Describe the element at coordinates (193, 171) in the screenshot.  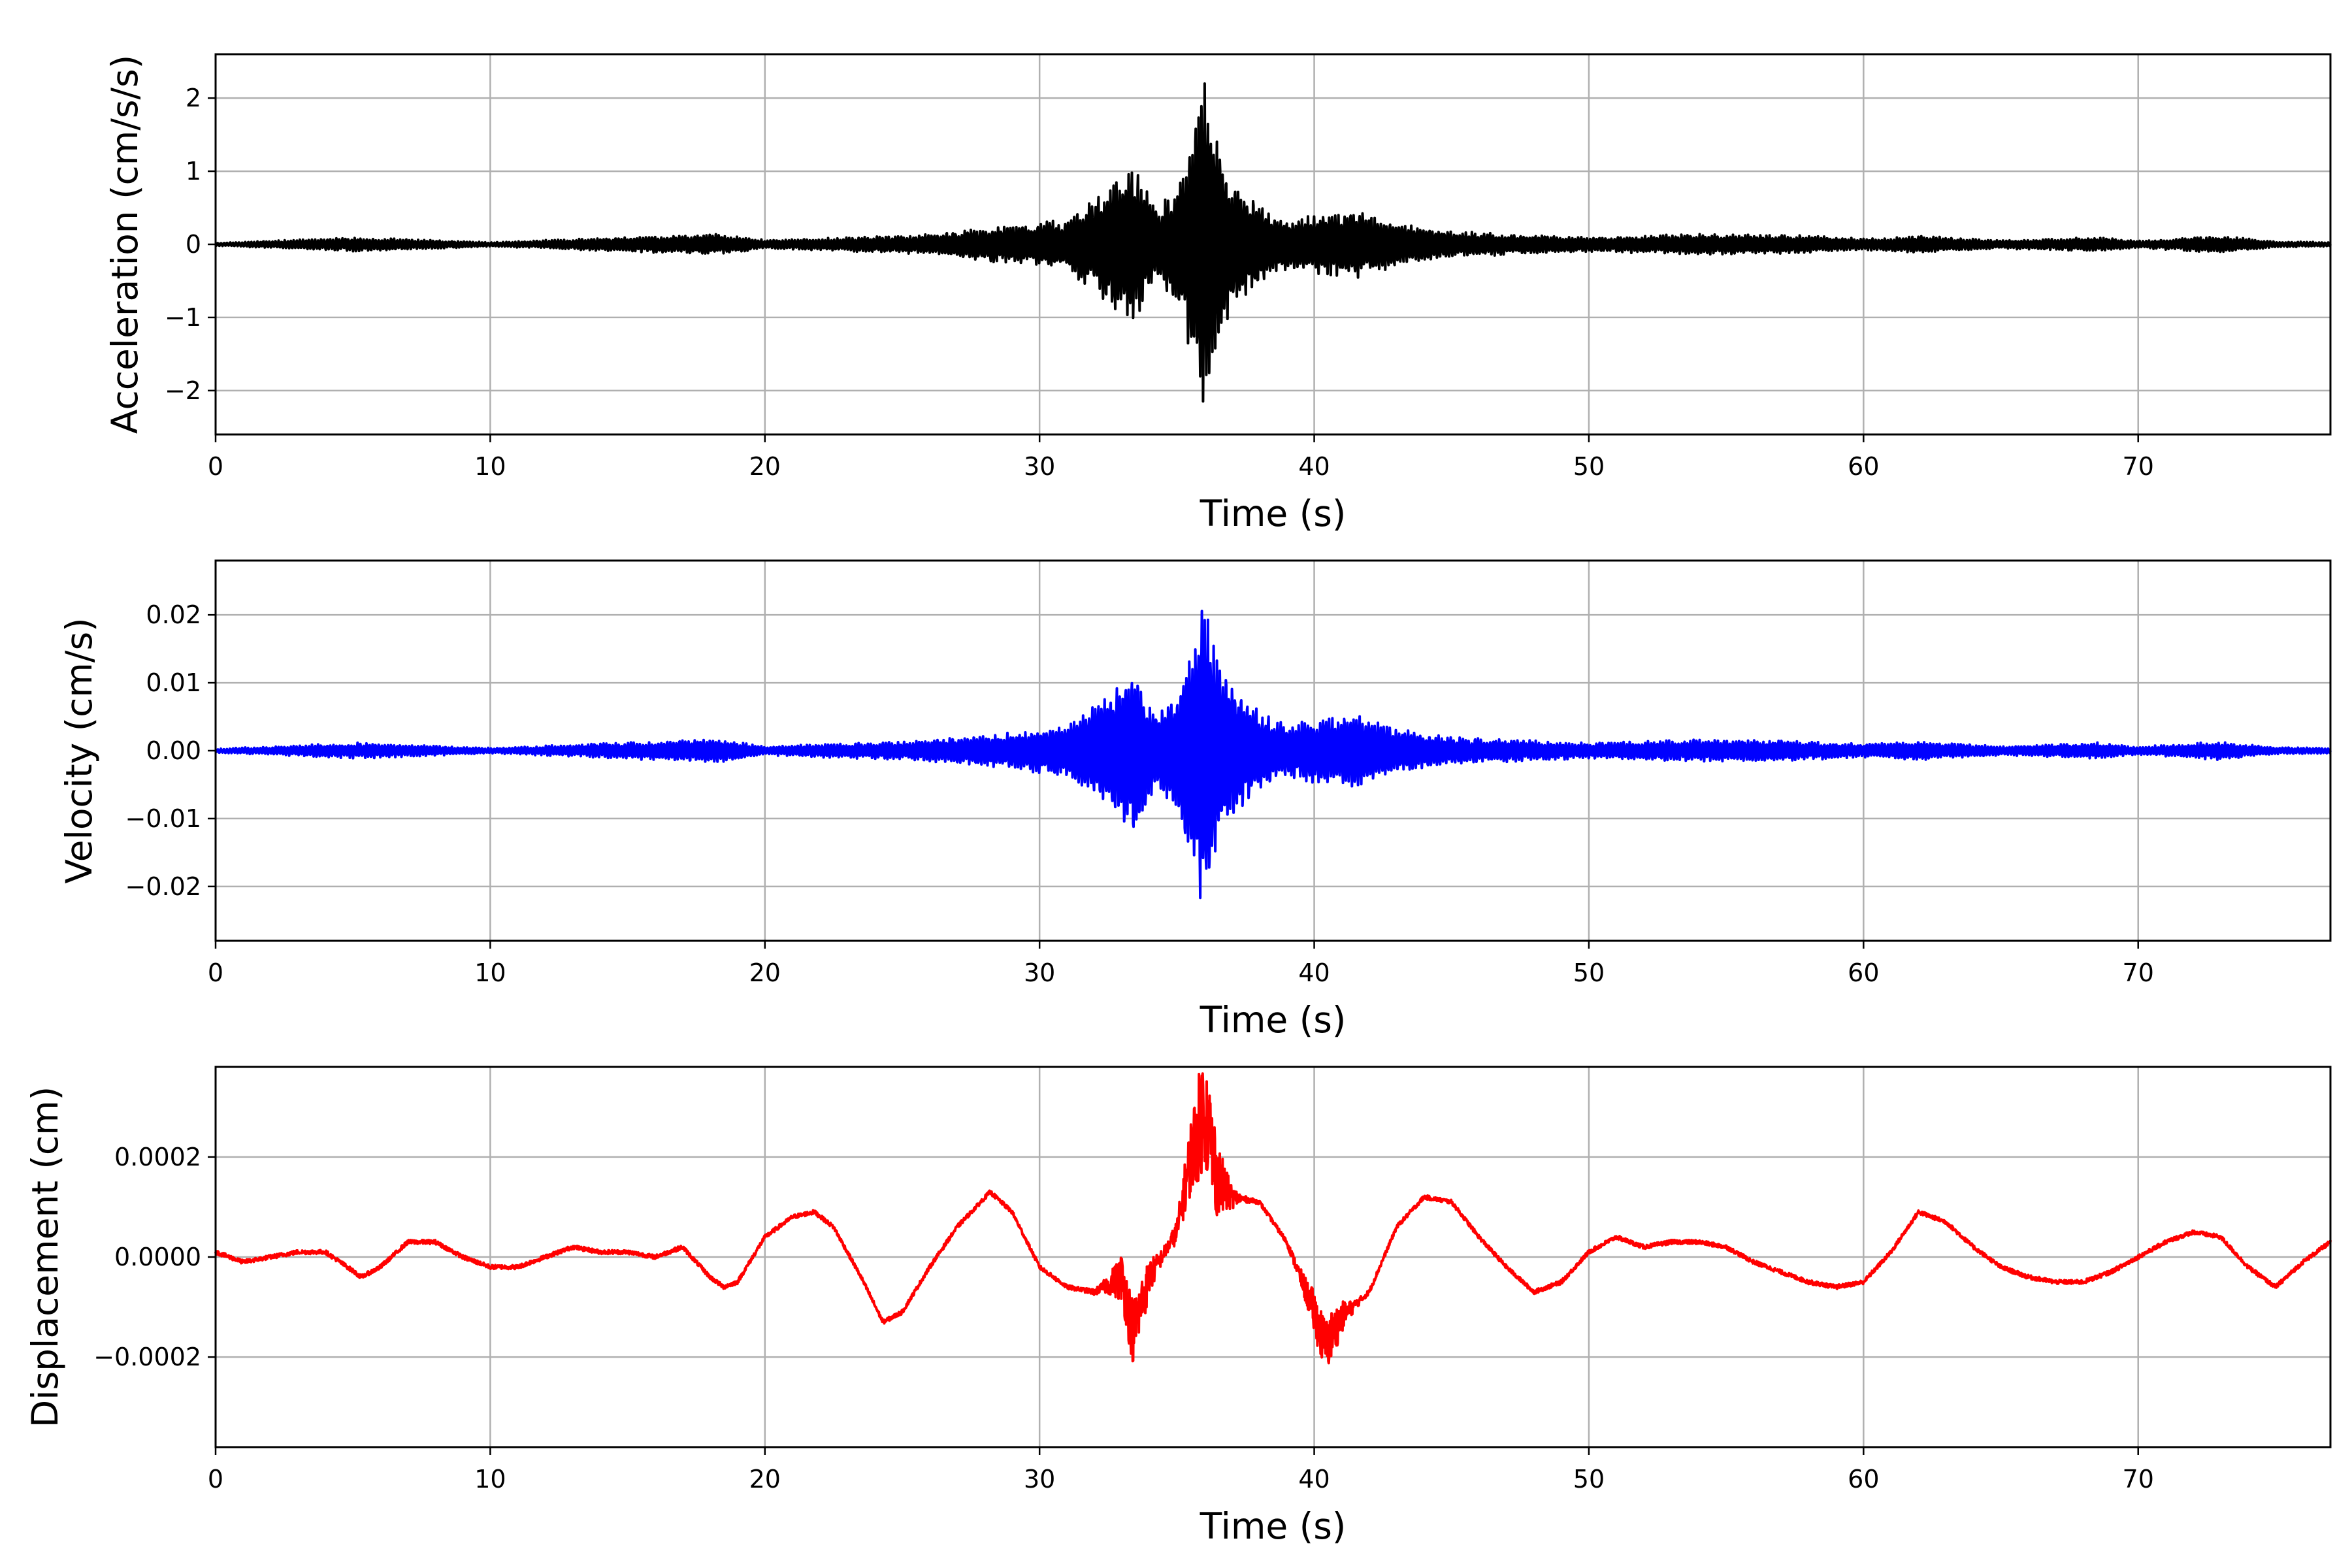
I see `y-tick-label: 1` at that location.